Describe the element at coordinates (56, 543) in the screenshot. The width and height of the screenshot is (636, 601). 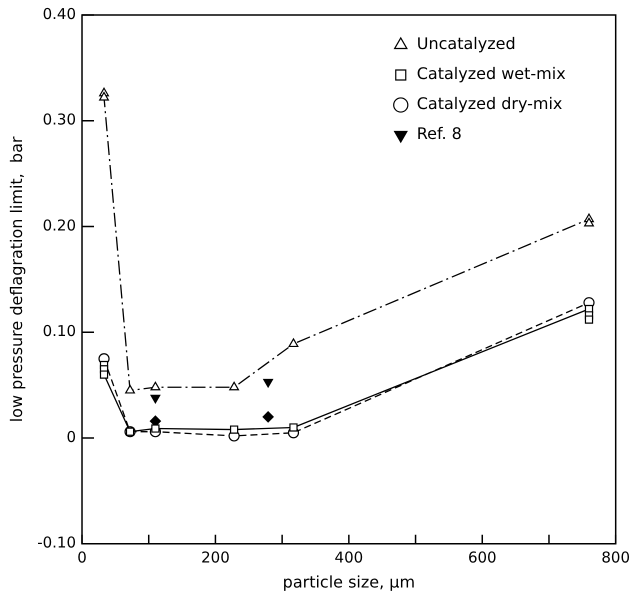
I see `y-tick-label: -0.10` at that location.